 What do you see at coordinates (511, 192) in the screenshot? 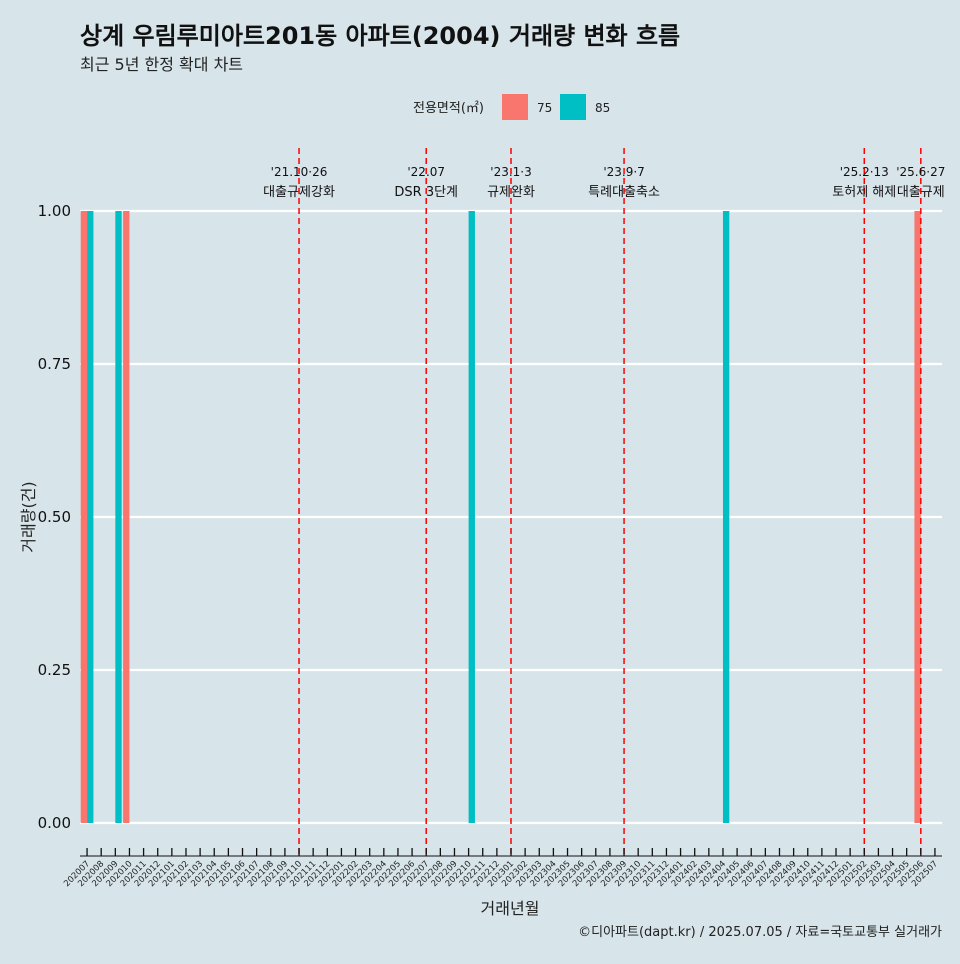
I see `annotation-label: 규제완화` at bounding box center [511, 192].